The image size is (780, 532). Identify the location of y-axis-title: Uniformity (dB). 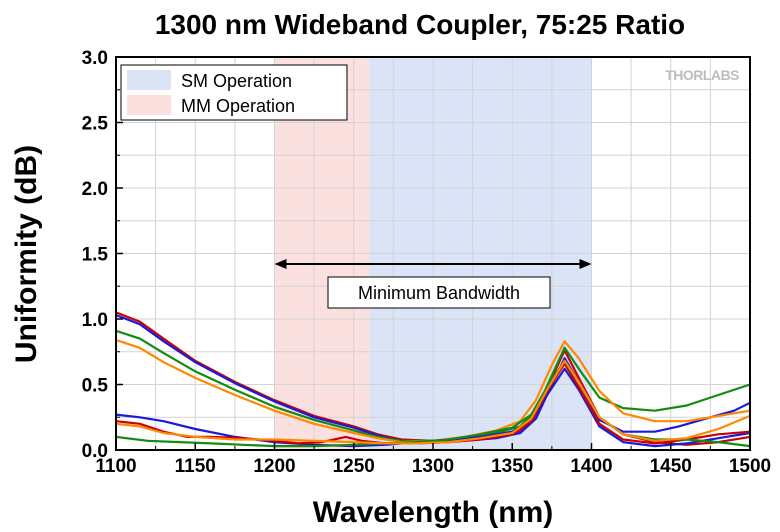
(26, 254).